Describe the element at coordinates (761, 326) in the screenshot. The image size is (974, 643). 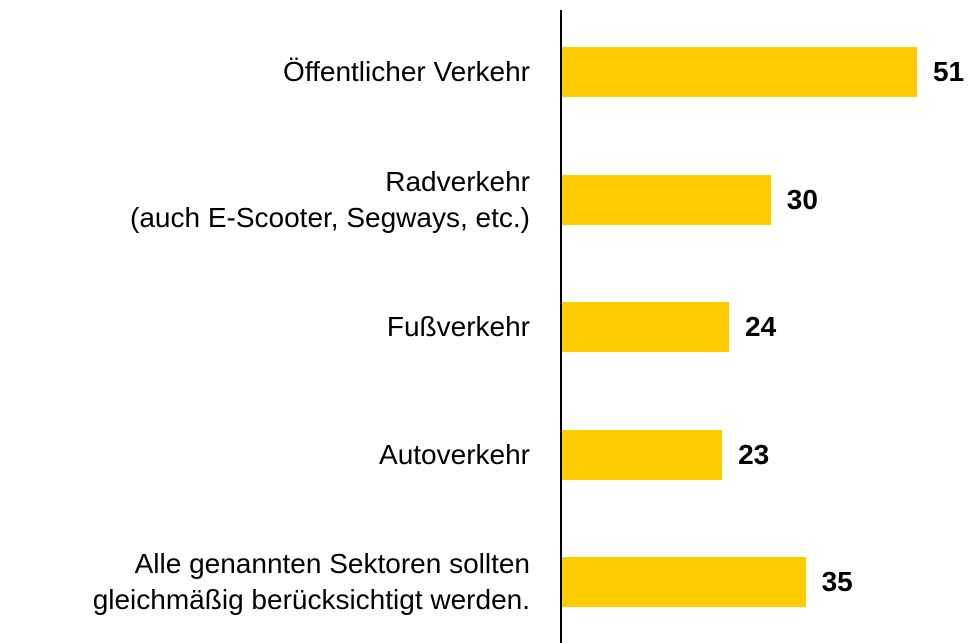
I see `value-label: 24` at that location.